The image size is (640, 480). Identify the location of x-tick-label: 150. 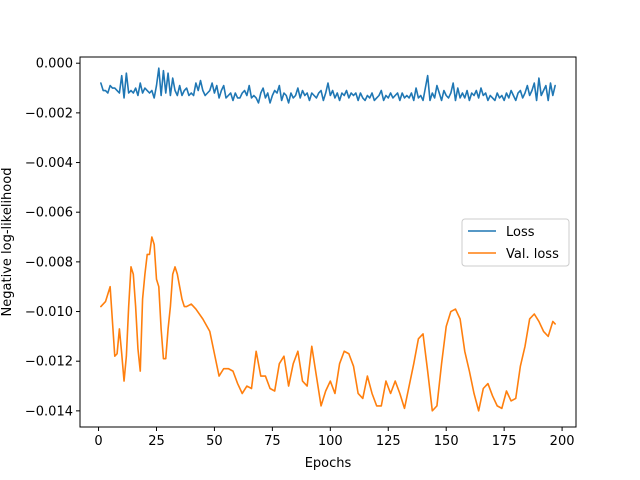
(446, 441).